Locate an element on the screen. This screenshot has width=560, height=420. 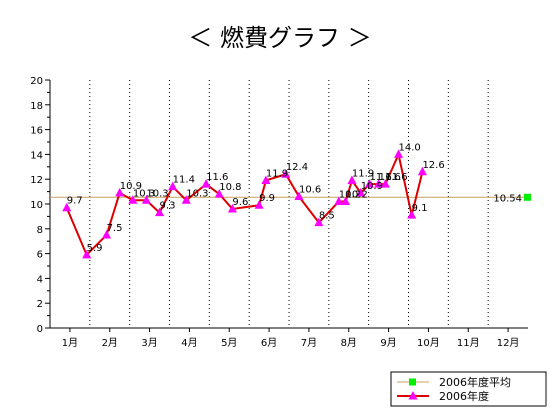
x-tick-label: 8月 is located at coordinates (349, 343).